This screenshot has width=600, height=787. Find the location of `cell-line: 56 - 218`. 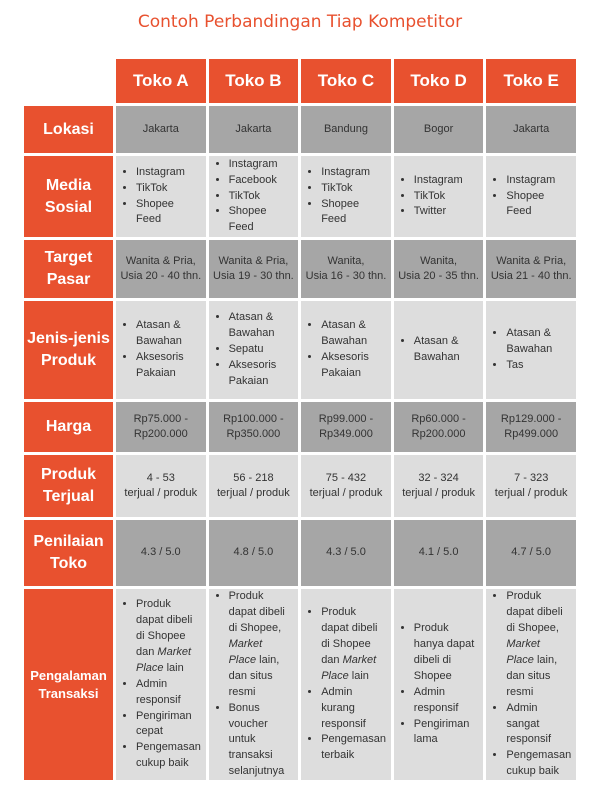

cell-line: 56 - 218 is located at coordinates (253, 477).